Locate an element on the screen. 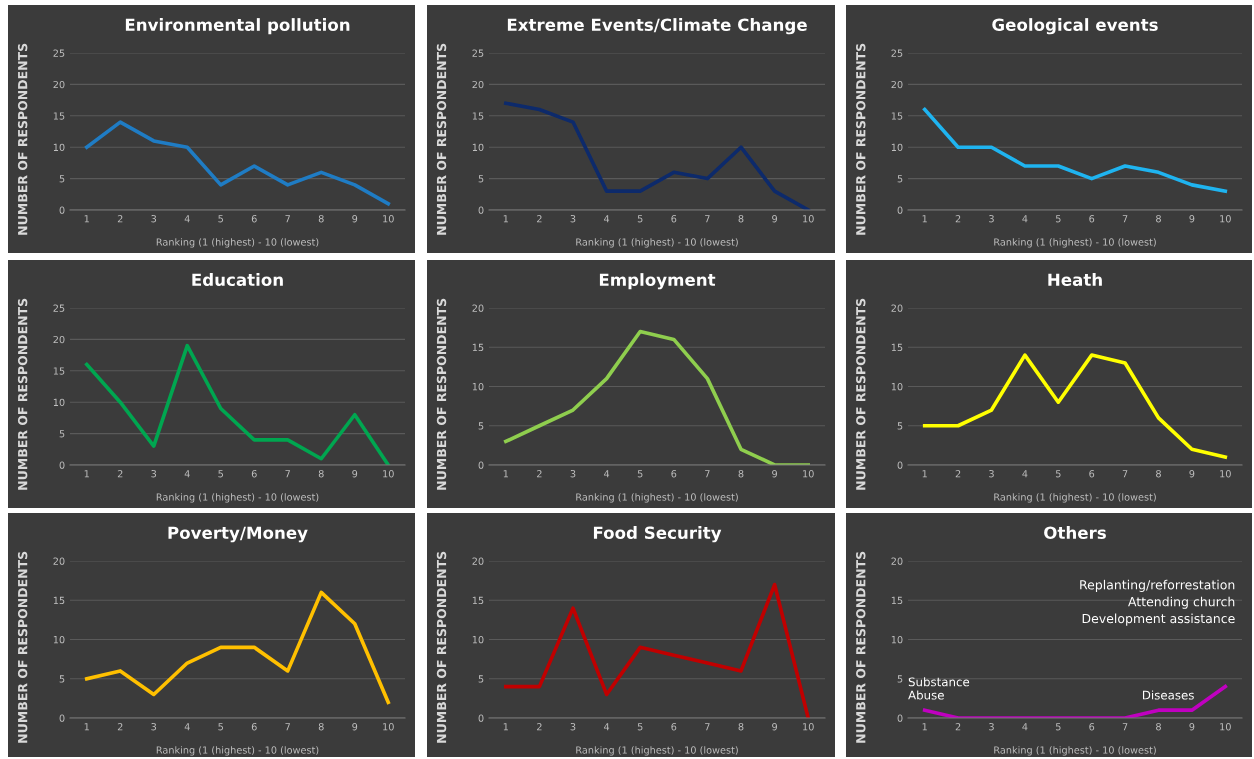 The height and width of the screenshot is (759, 1254). chart-title: Poverty/Money is located at coordinates (238, 534).